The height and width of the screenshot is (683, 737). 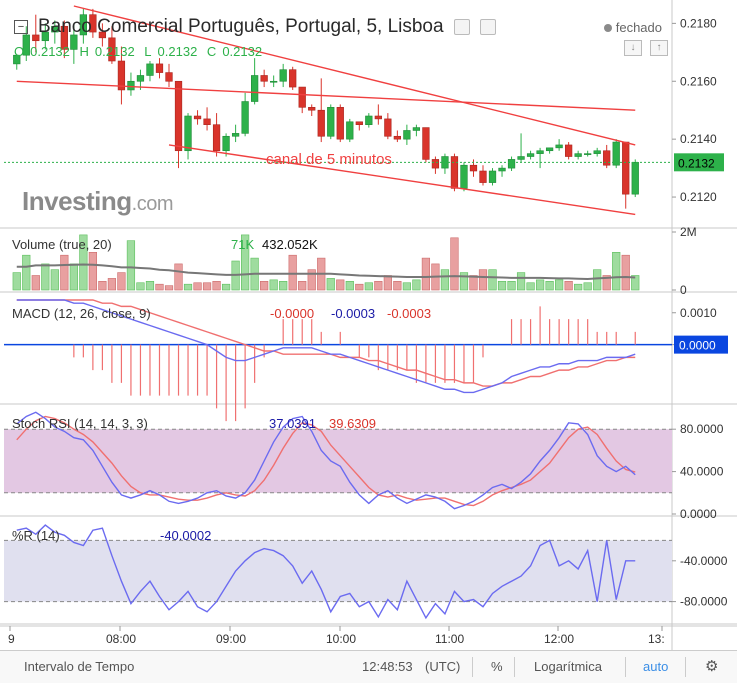 What do you see at coordinates (338, 571) in the screenshot?
I see `wr-band` at bounding box center [338, 571].